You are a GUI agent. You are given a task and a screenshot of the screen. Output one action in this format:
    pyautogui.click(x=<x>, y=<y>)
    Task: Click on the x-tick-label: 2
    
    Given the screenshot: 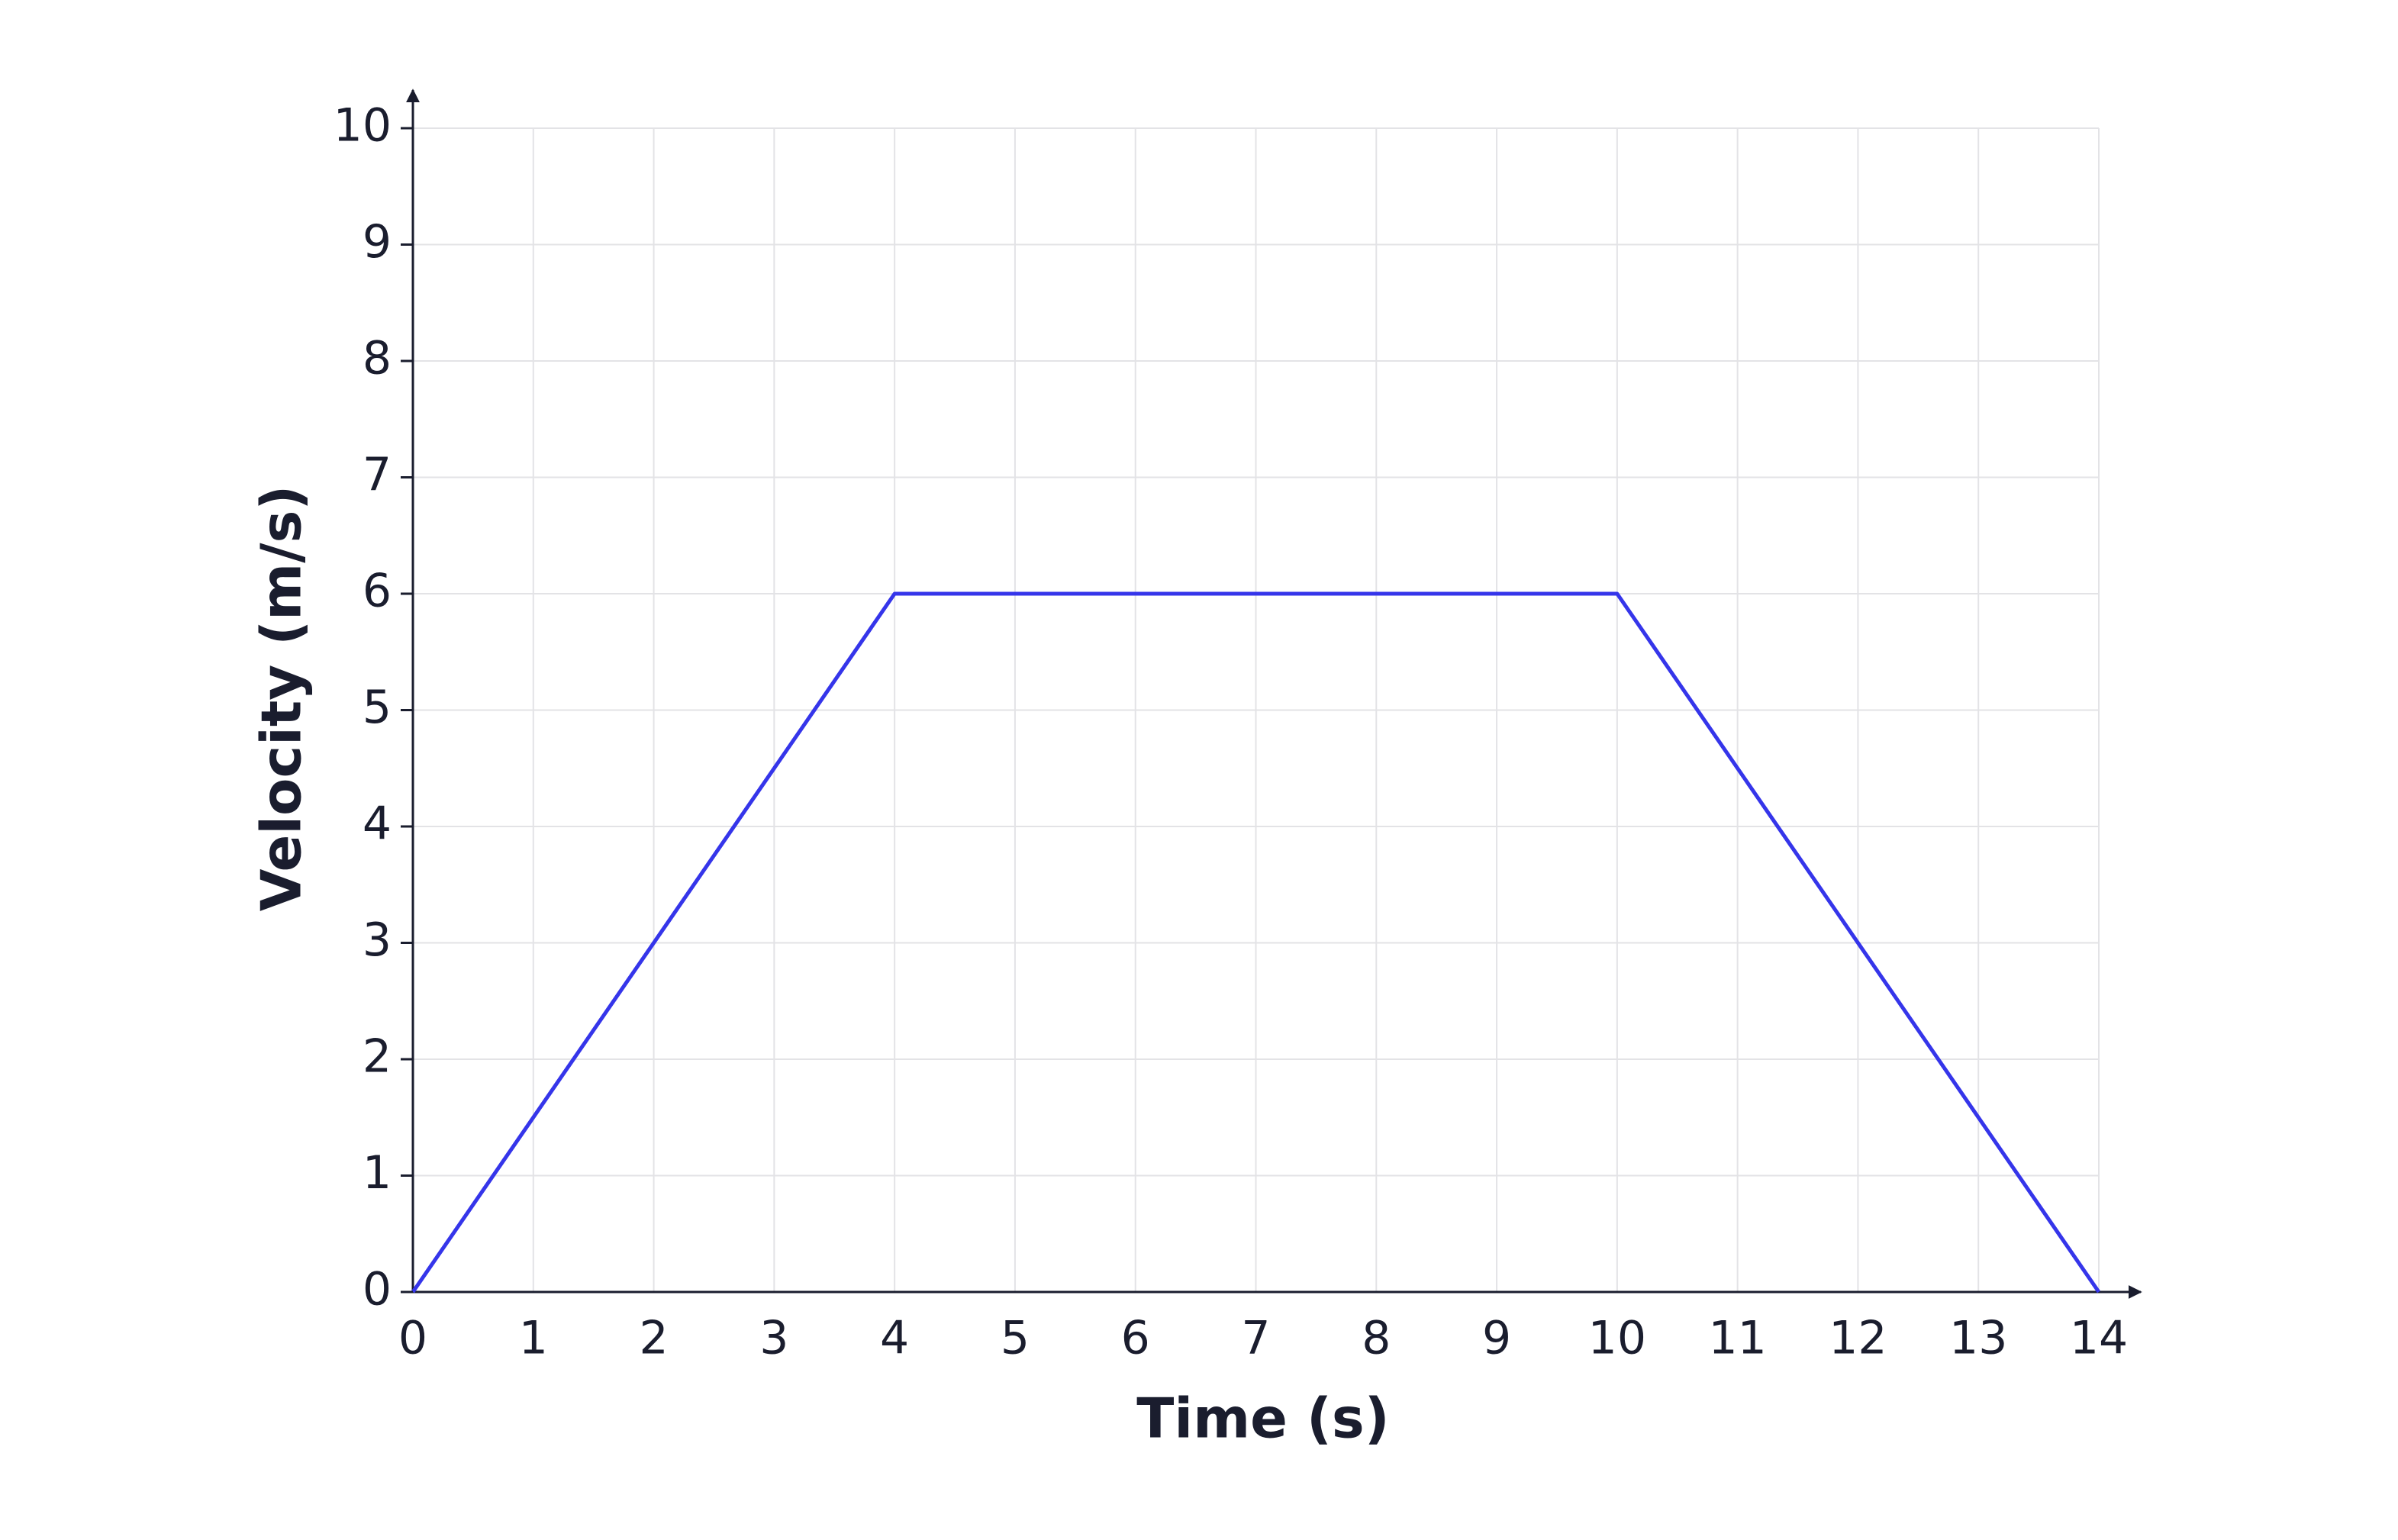 What is the action you would take?
    pyautogui.click(x=653, y=1339)
    